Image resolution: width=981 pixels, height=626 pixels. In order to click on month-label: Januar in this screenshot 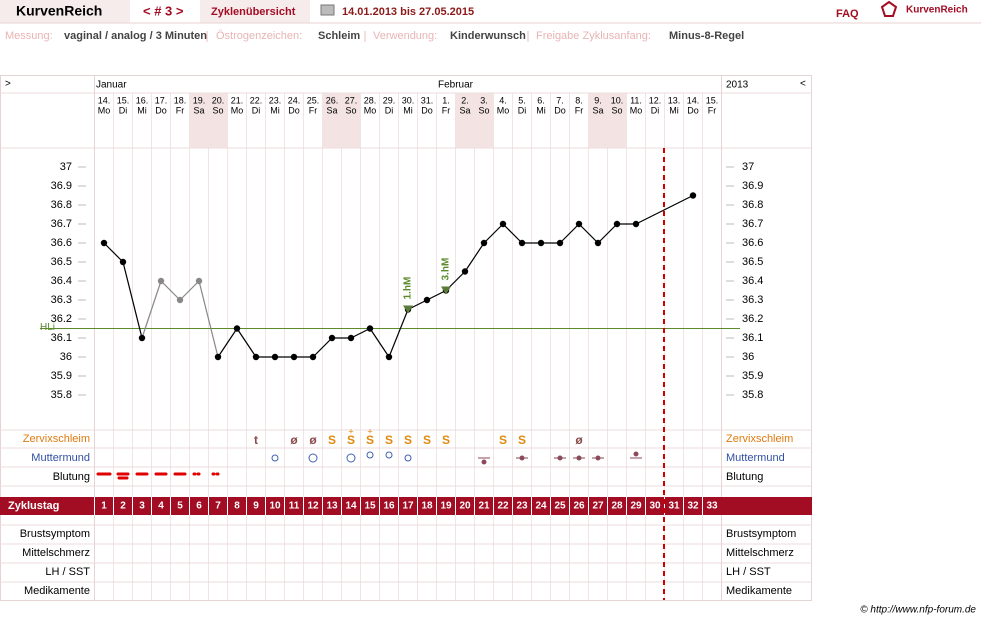, I will do `click(111, 85)`.